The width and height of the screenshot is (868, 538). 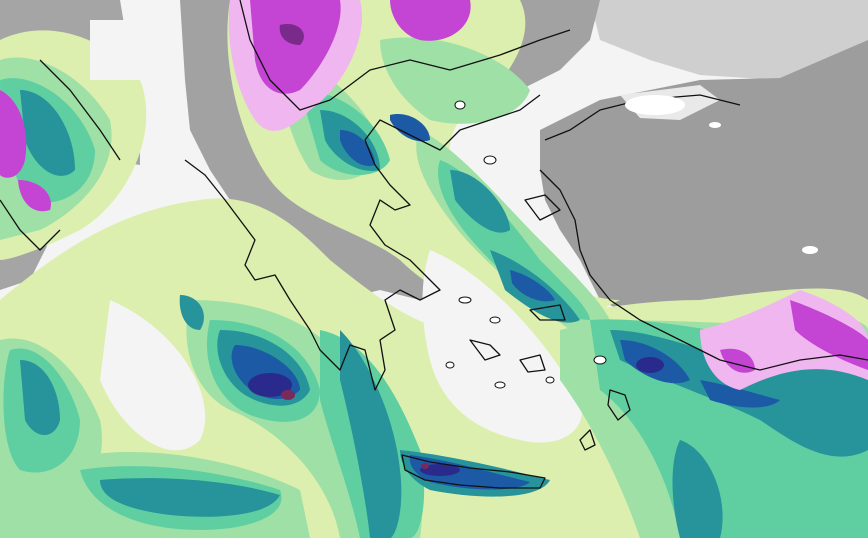 I want to click on small-islands, so click(x=526, y=244).